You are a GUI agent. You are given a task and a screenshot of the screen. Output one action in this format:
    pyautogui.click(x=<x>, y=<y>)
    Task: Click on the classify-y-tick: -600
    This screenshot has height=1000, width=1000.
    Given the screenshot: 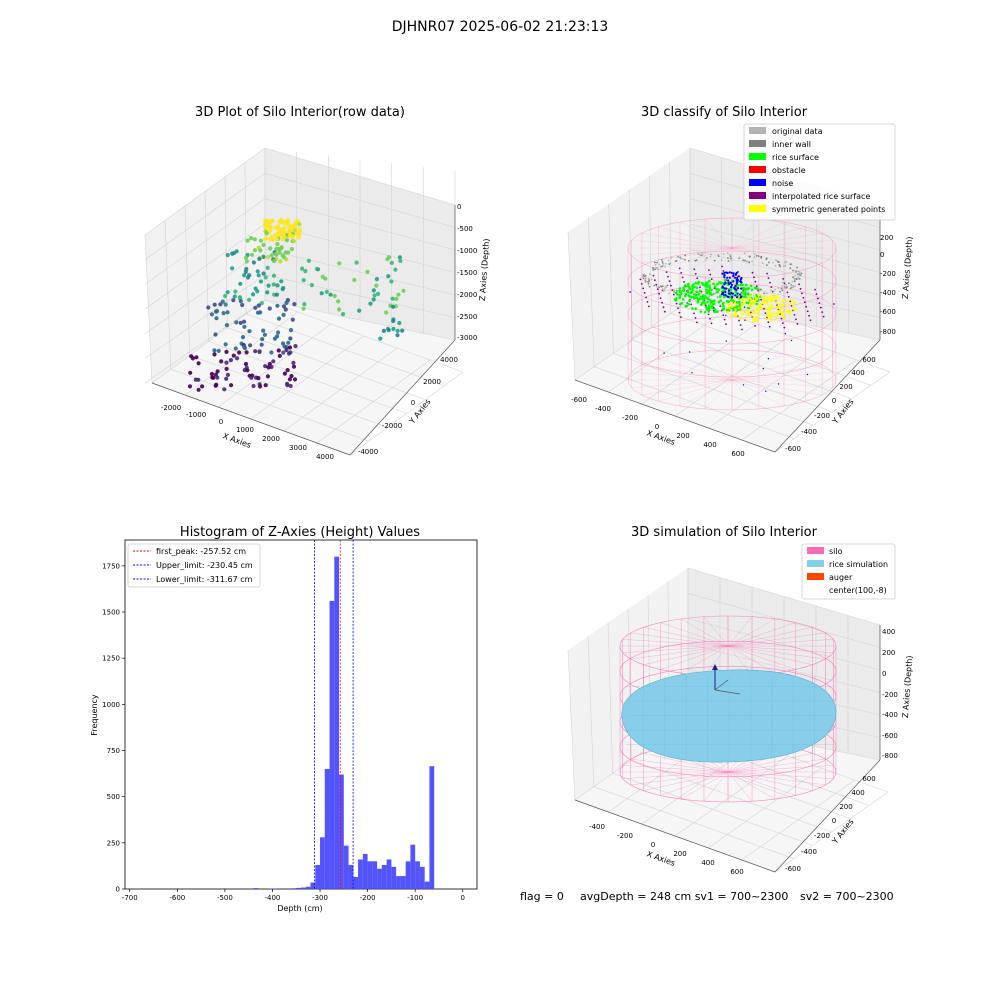 What is the action you would take?
    pyautogui.click(x=793, y=449)
    